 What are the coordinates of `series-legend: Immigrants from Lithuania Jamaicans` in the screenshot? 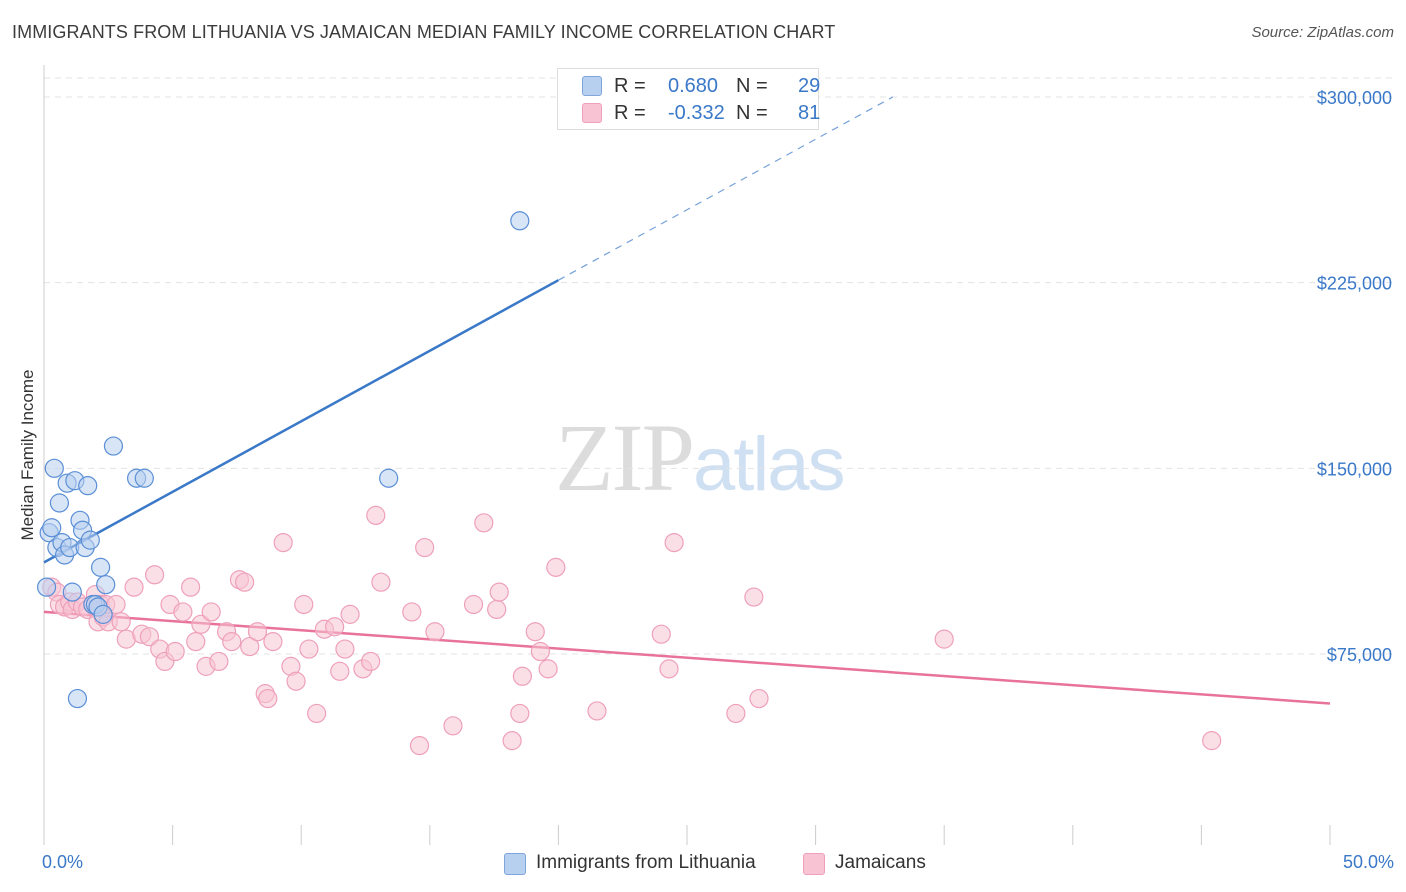 It's located at (703, 864).